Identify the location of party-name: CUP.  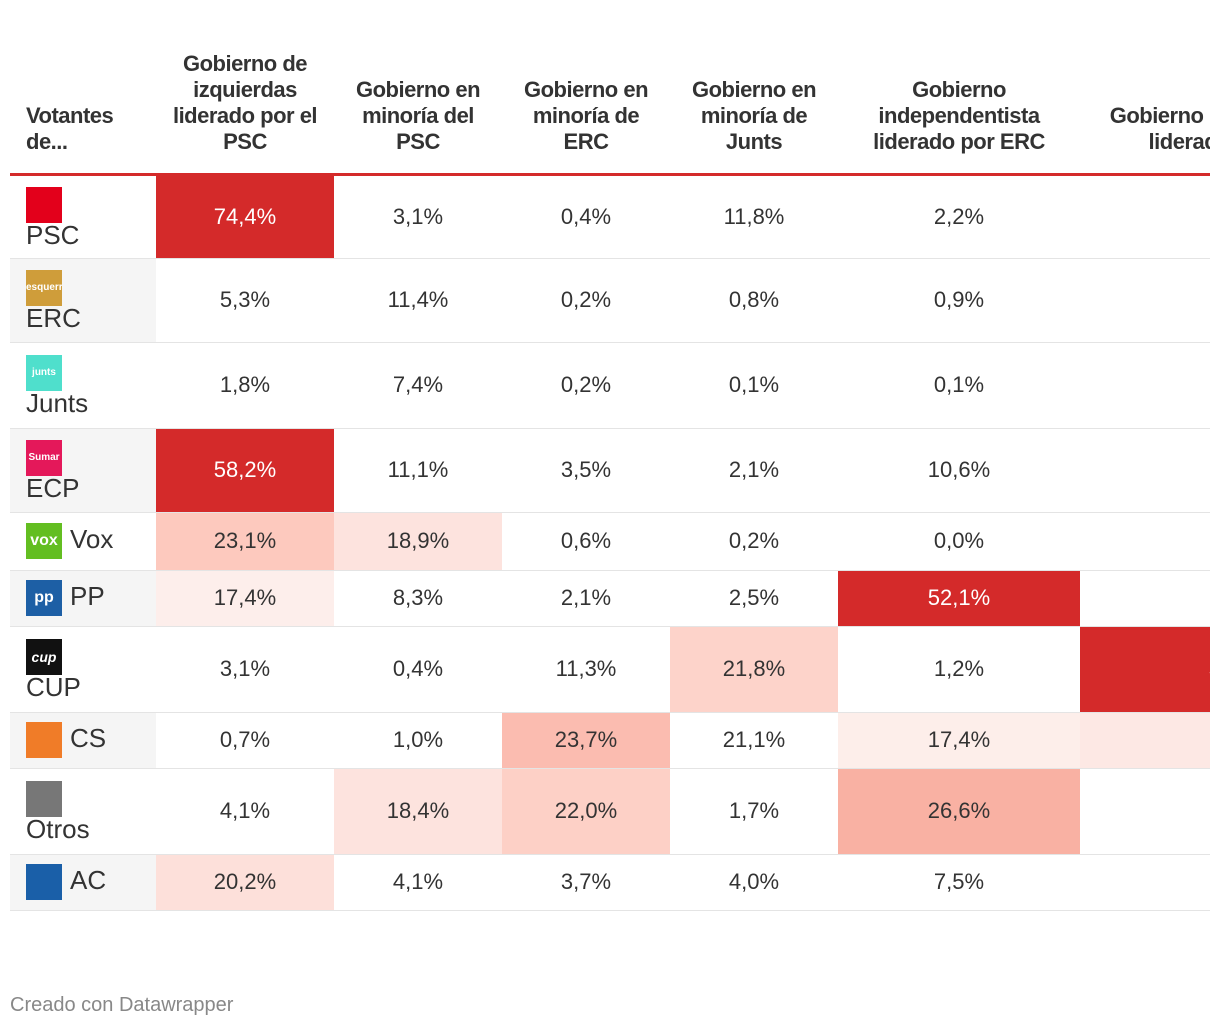
(53, 687).